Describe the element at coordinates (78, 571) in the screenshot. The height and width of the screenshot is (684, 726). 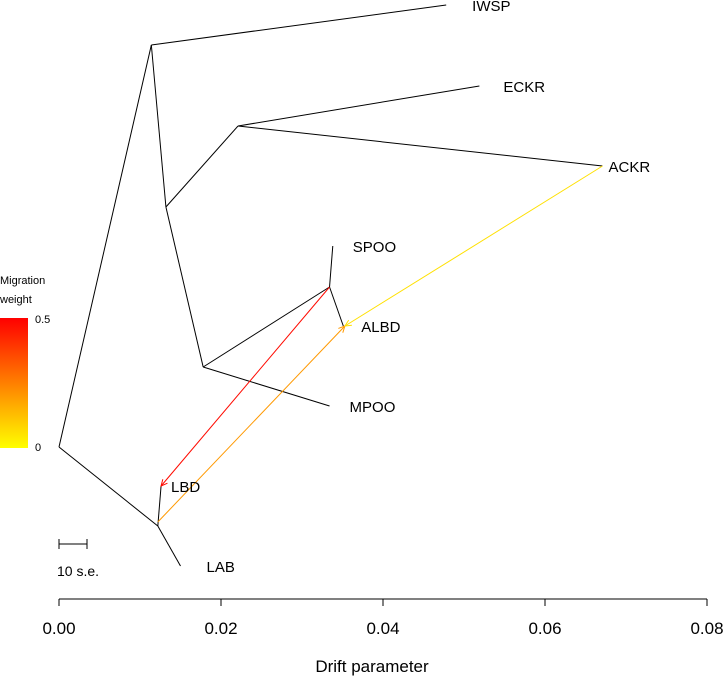
I see `scale-bar-label: 10 s.e.` at that location.